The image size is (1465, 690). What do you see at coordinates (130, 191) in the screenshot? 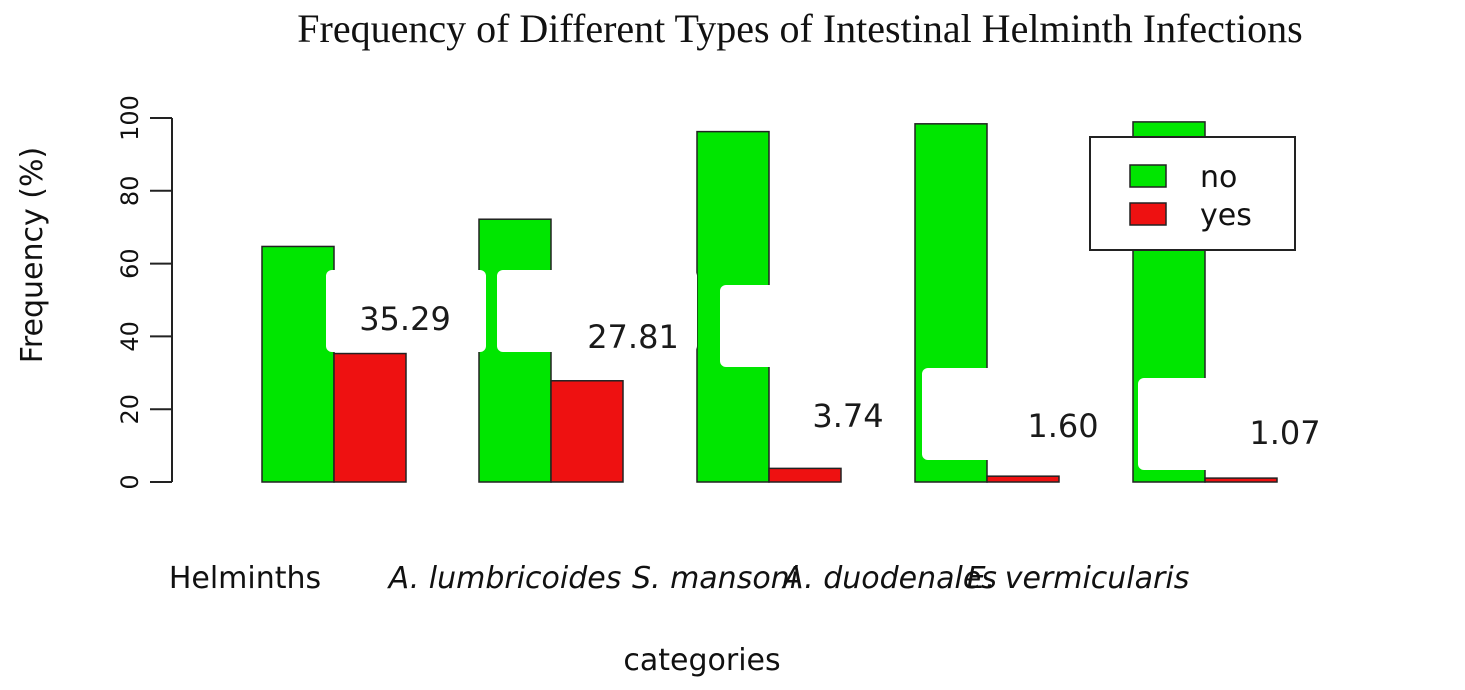
I see `y-tick-label: 80` at bounding box center [130, 191].